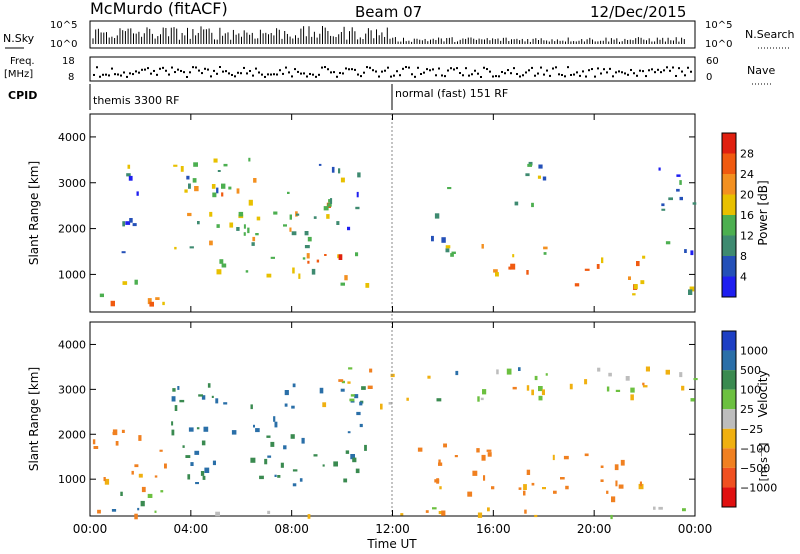 The image size is (800, 554). I want to click on power-colorbar: 28 24 20 16 12 8 4, so click(737, 215).